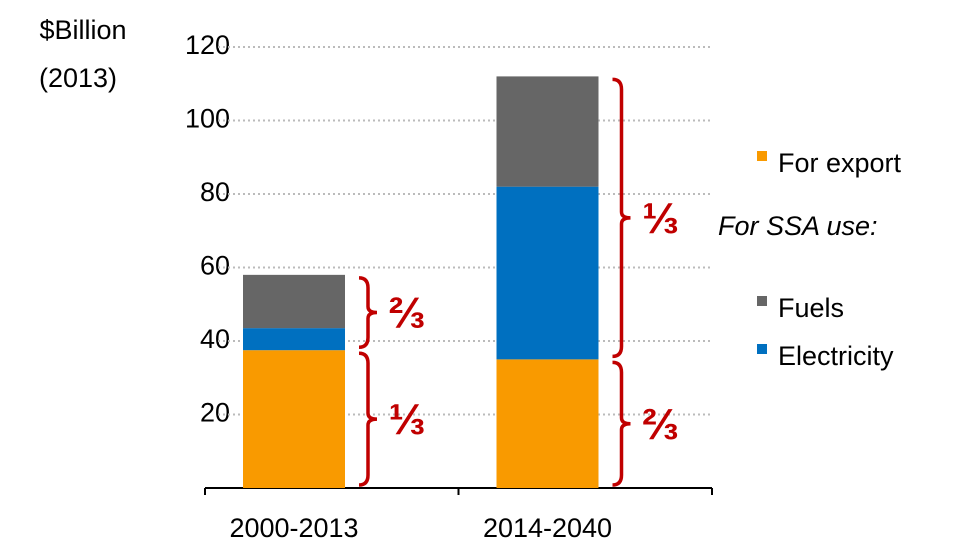 Image resolution: width=960 pixels, height=546 pixels. I want to click on y-tick-label: 120, so click(207, 45).